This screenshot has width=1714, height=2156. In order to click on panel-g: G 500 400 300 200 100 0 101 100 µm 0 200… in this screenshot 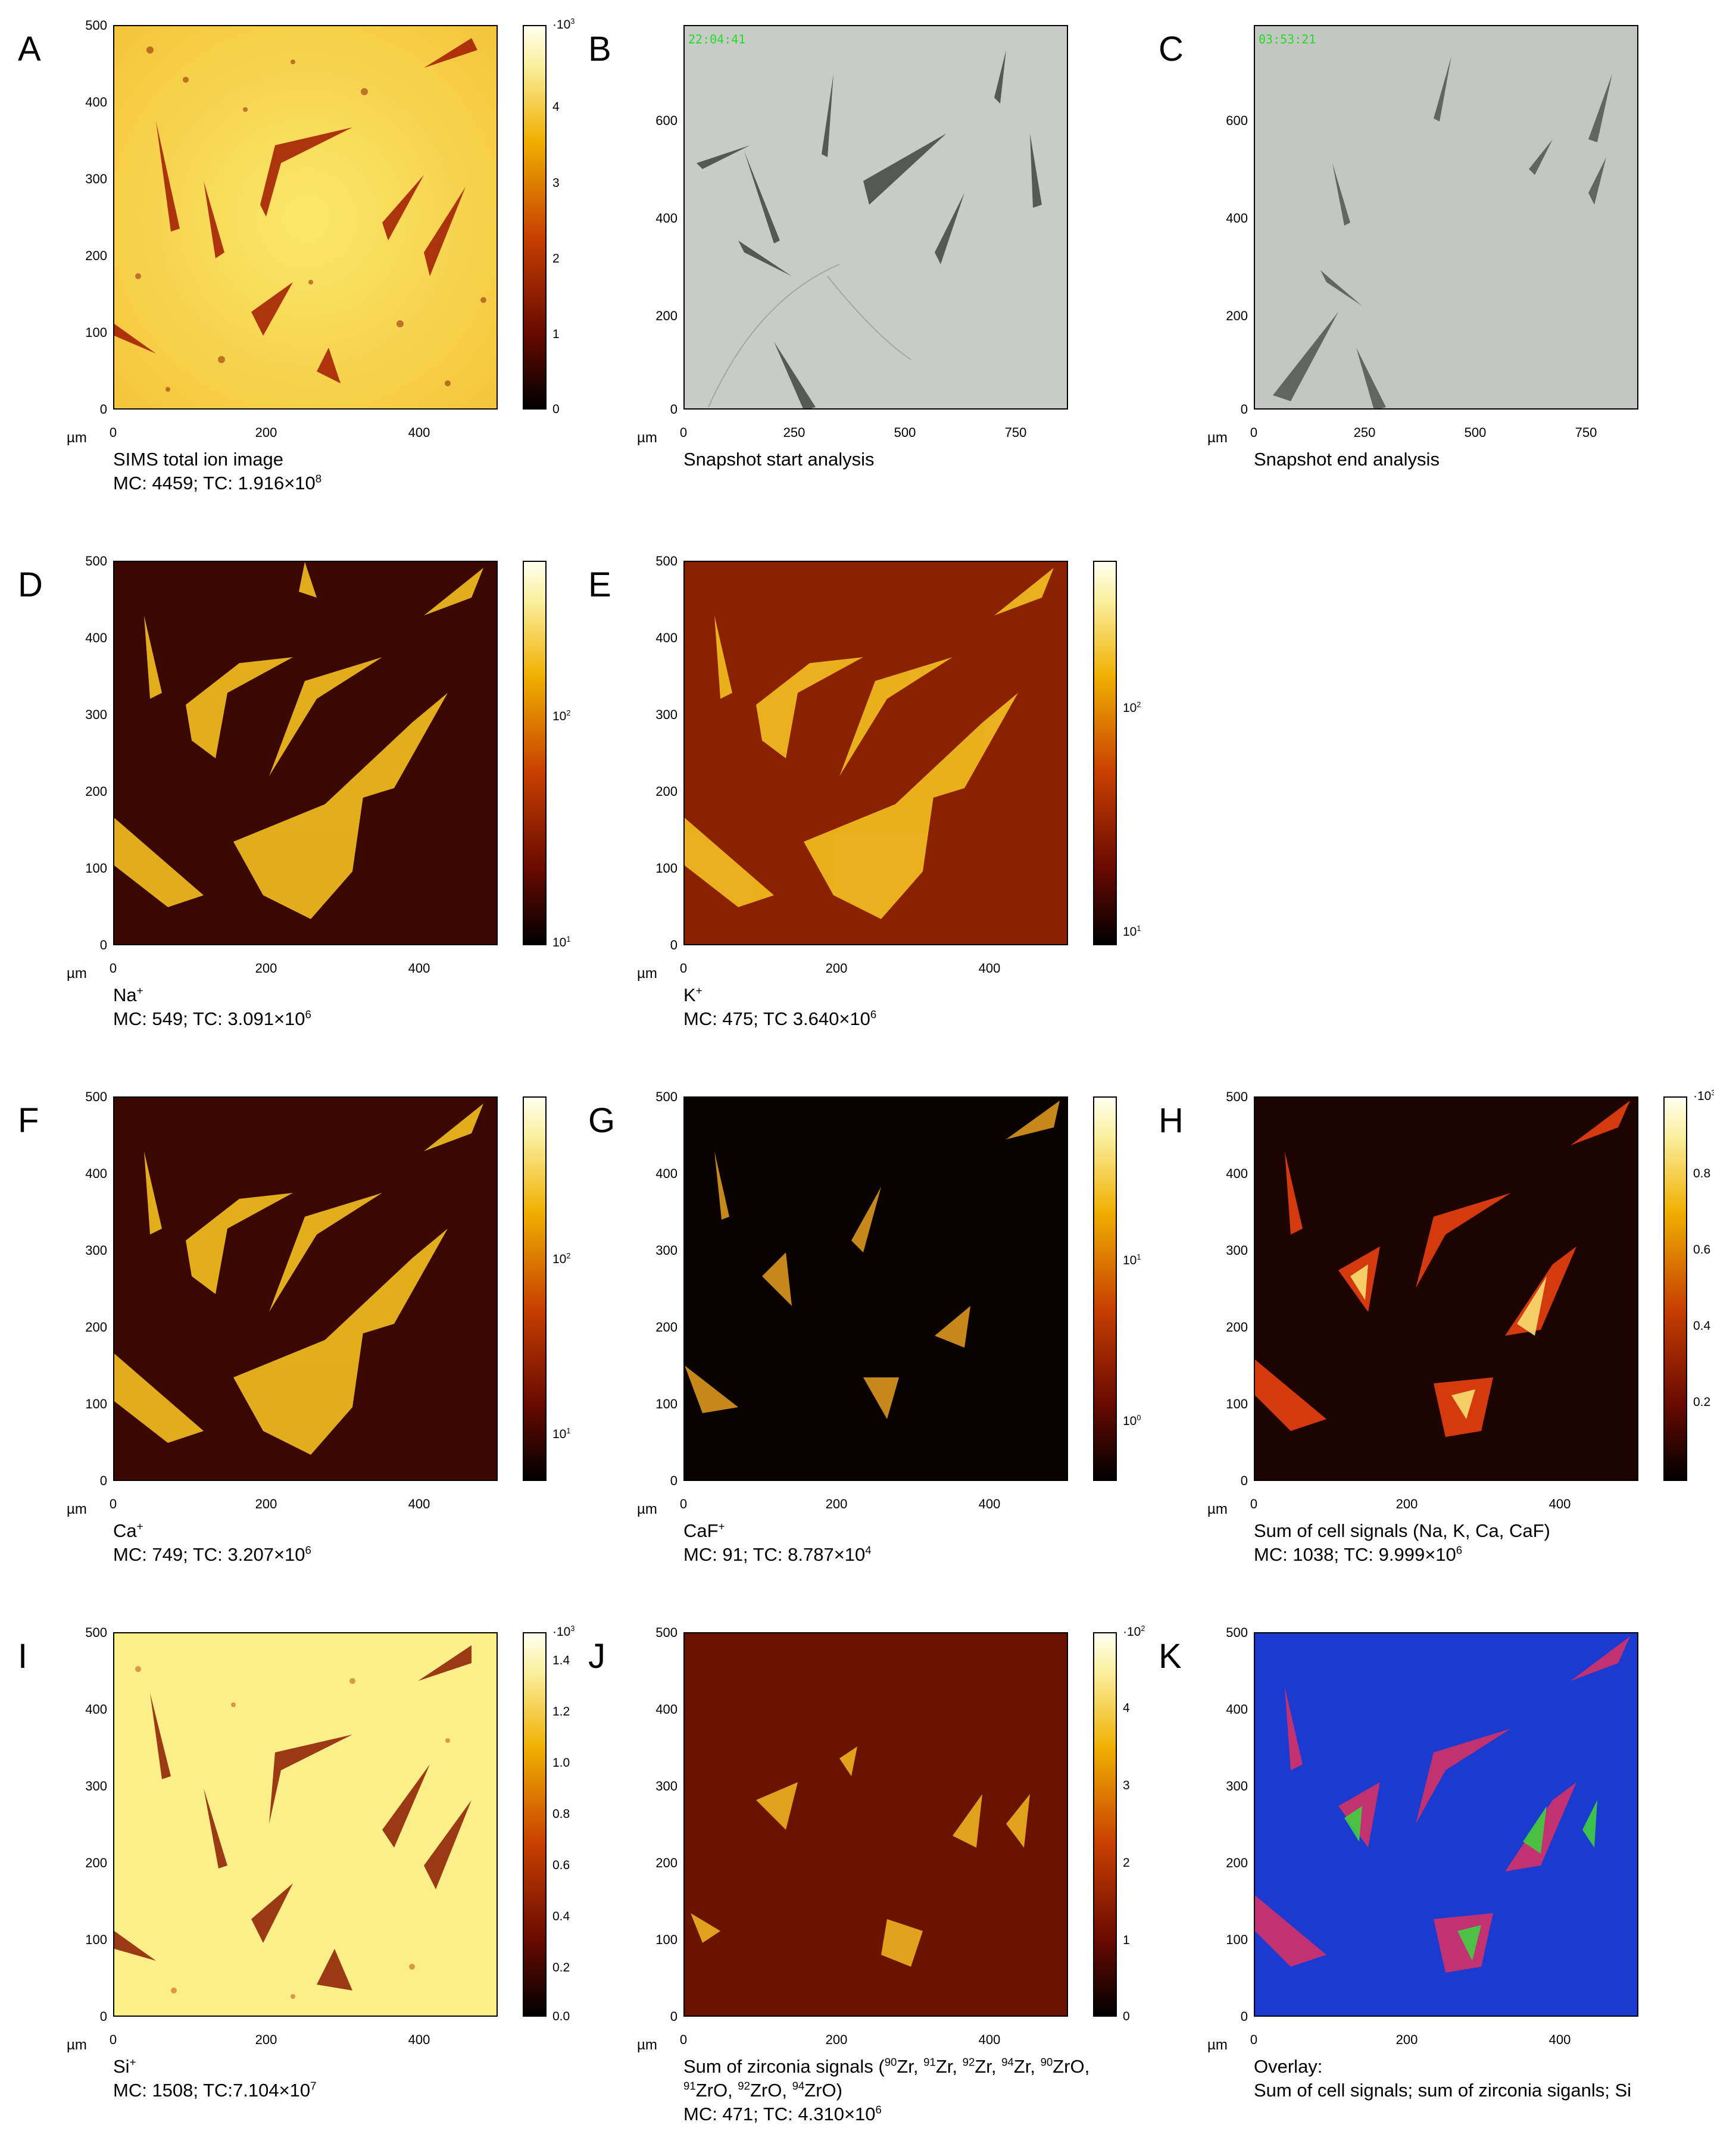, I will do `click(868, 1354)`.